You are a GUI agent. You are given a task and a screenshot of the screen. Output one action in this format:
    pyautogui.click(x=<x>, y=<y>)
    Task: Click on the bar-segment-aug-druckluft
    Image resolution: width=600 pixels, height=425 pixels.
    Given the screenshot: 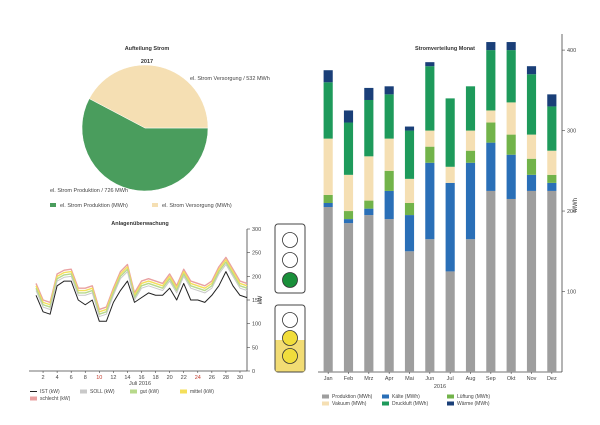 What is the action you would take?
    pyautogui.click(x=470, y=108)
    